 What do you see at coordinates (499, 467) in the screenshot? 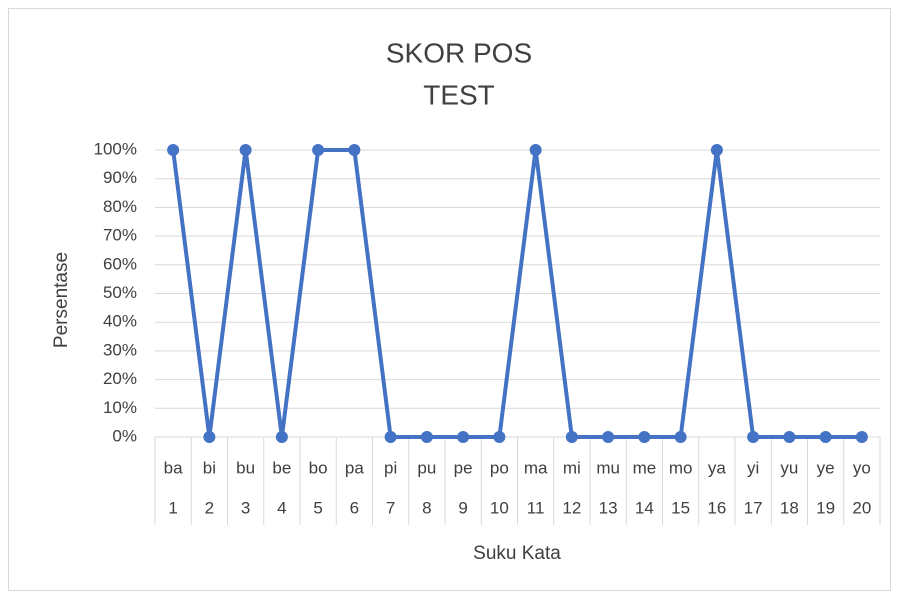
I see `x-tick-label: po` at bounding box center [499, 467].